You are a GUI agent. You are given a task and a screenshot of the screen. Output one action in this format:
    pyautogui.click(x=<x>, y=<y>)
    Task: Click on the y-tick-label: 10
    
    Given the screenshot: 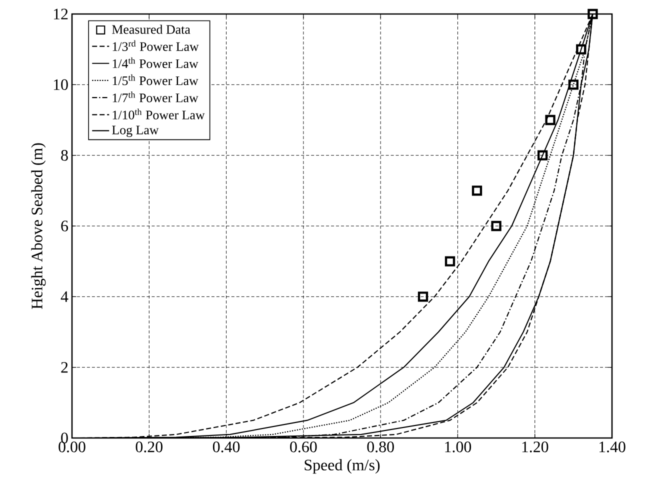 What is the action you would take?
    pyautogui.click(x=61, y=84)
    